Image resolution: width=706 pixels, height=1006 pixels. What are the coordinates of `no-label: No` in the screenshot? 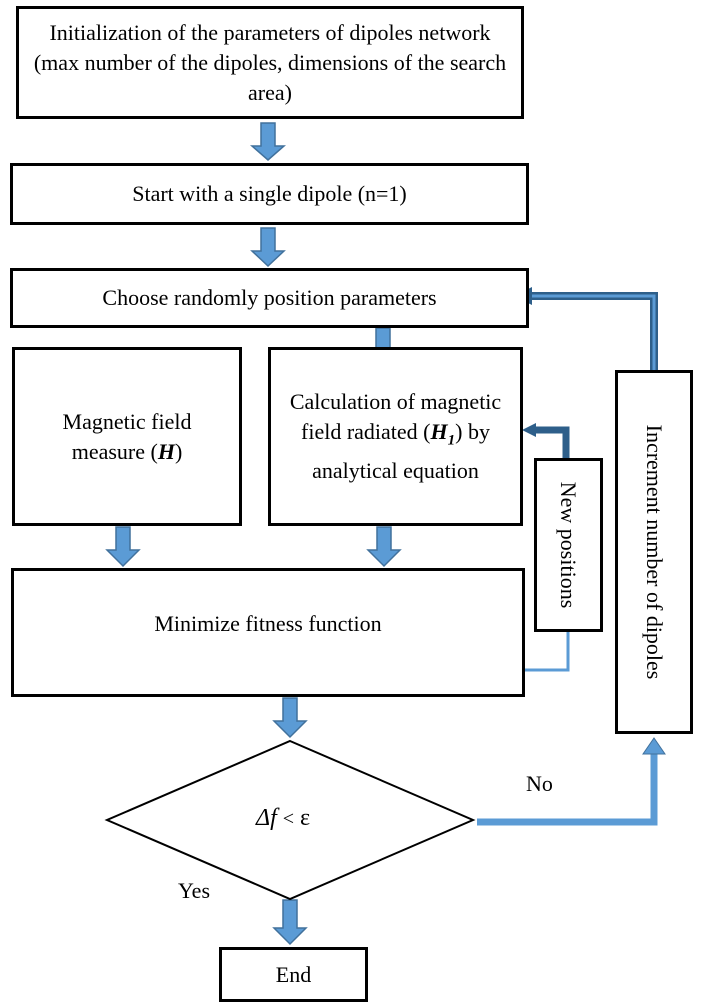 It's located at (539, 783).